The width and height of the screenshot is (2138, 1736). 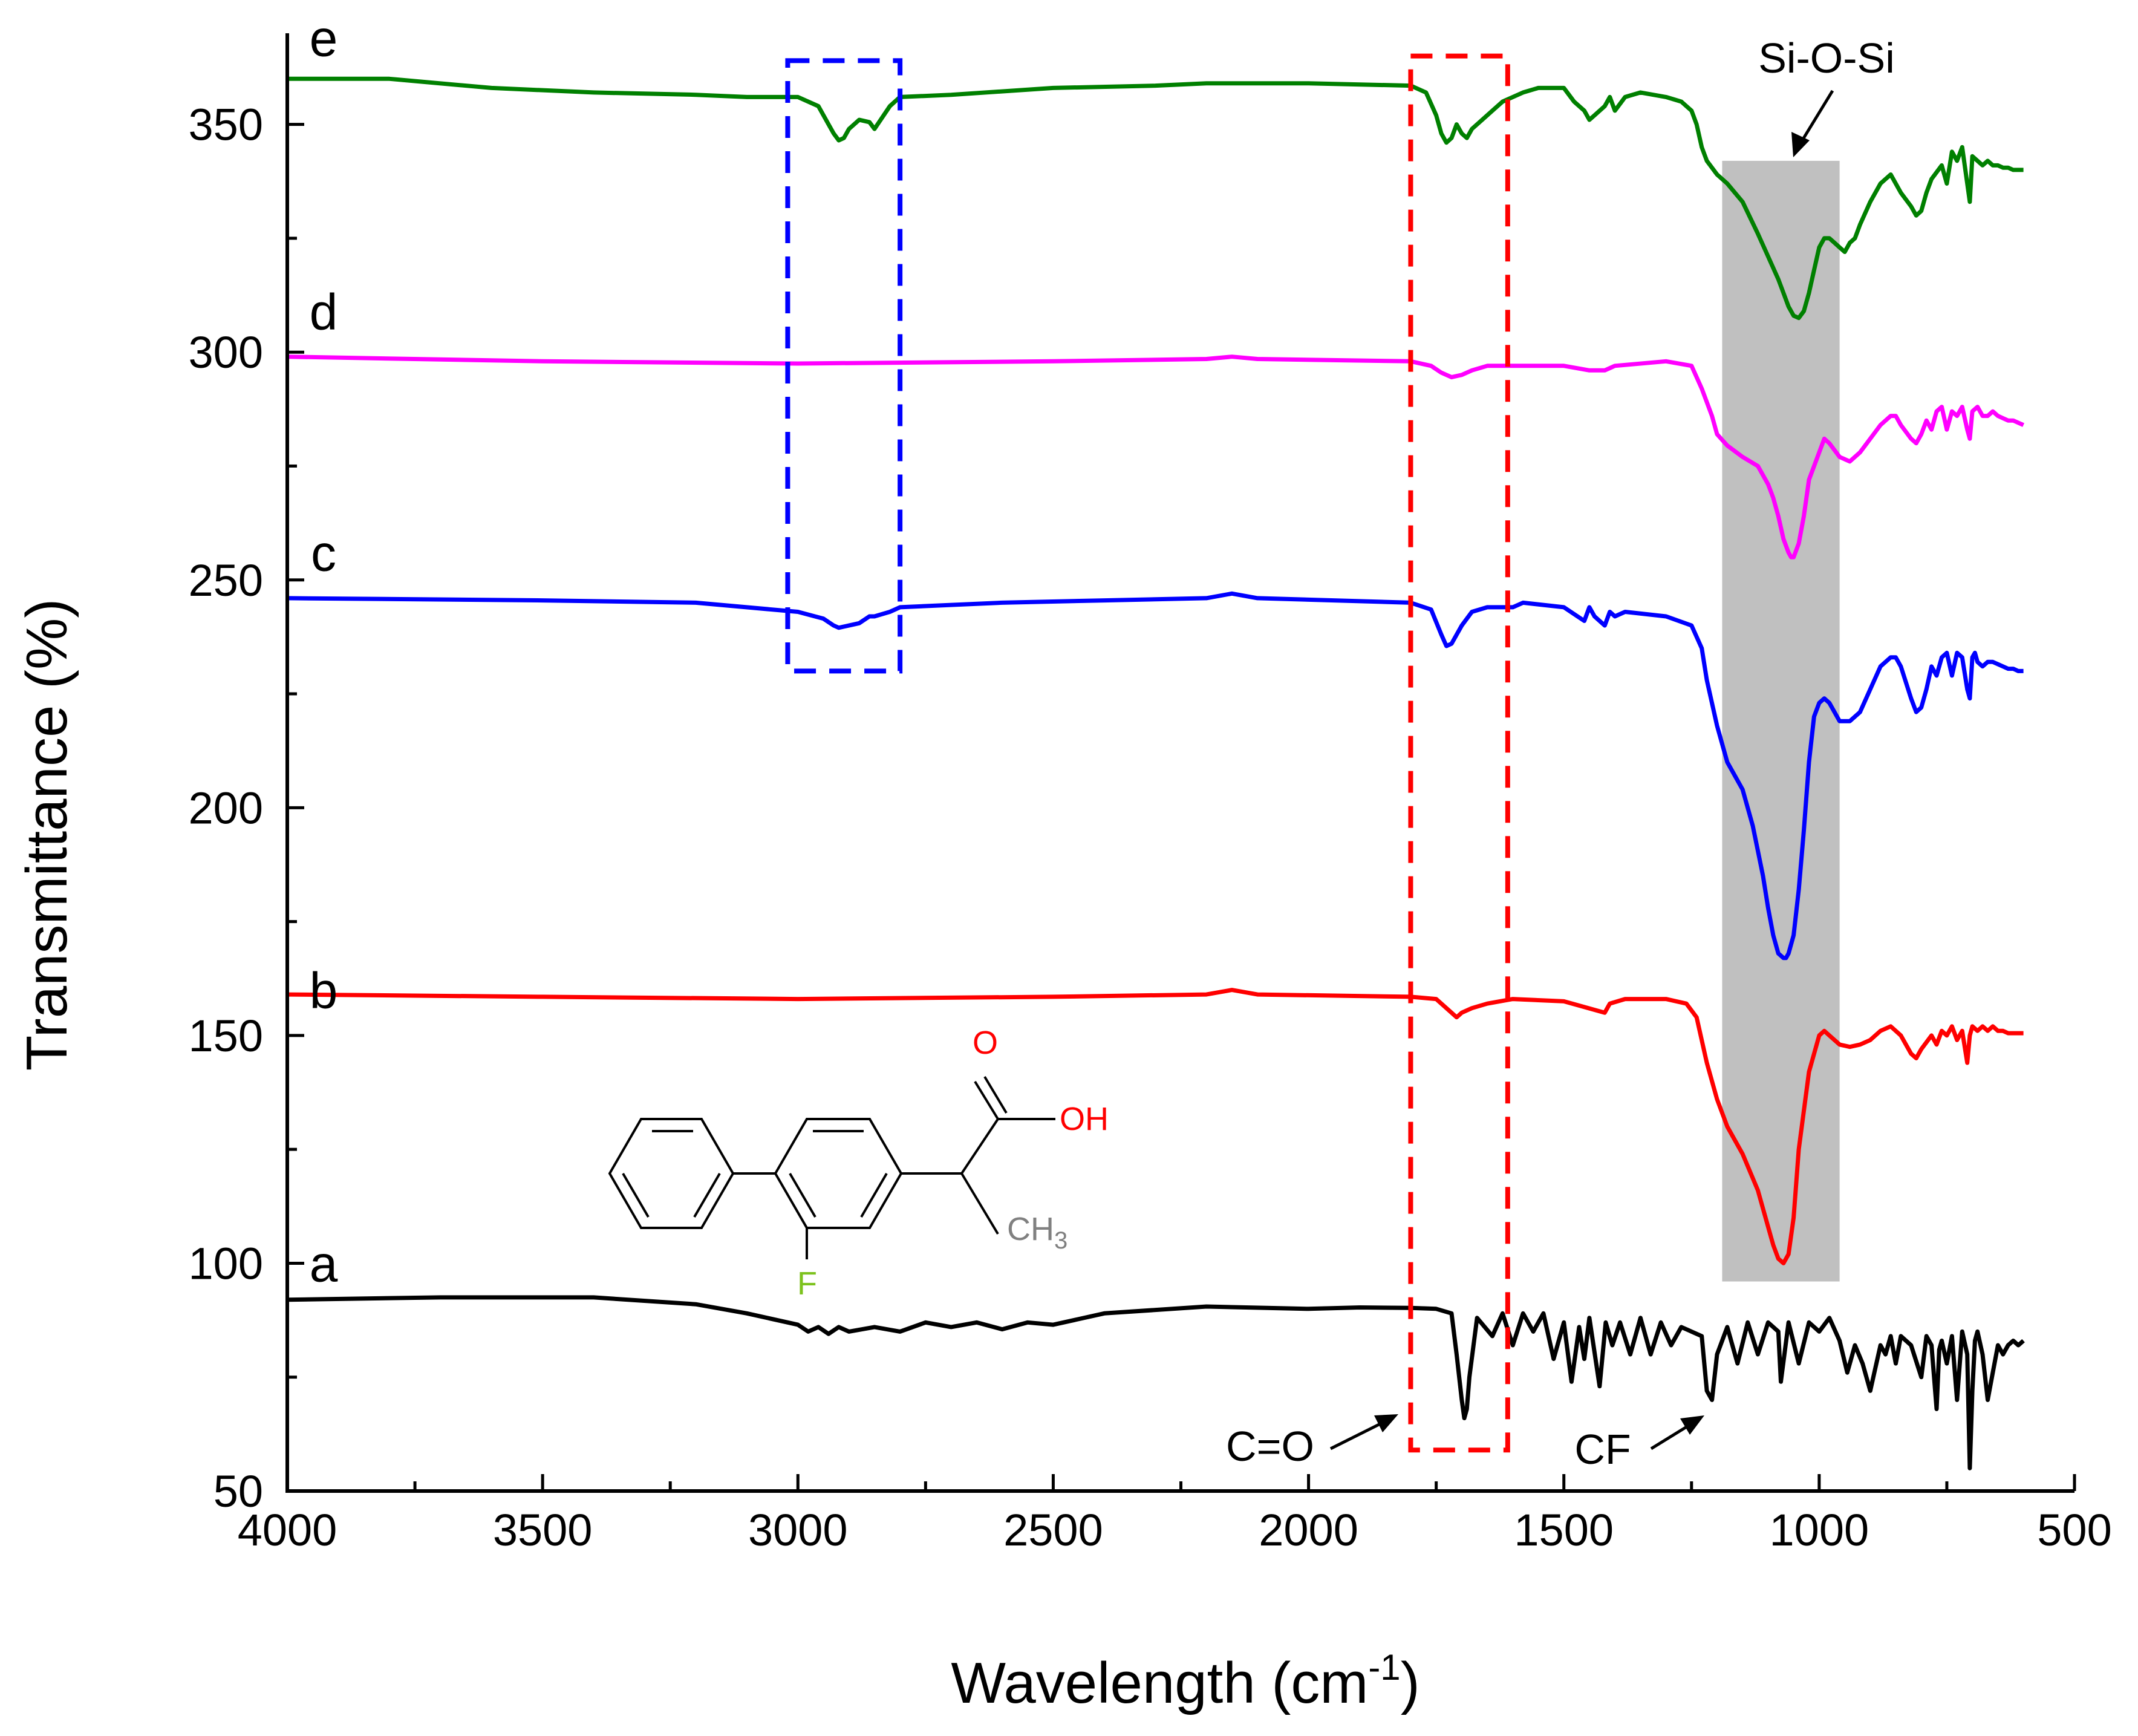 What do you see at coordinates (1357, 1435) in the screenshot?
I see `c-eq-o-arrow` at bounding box center [1357, 1435].